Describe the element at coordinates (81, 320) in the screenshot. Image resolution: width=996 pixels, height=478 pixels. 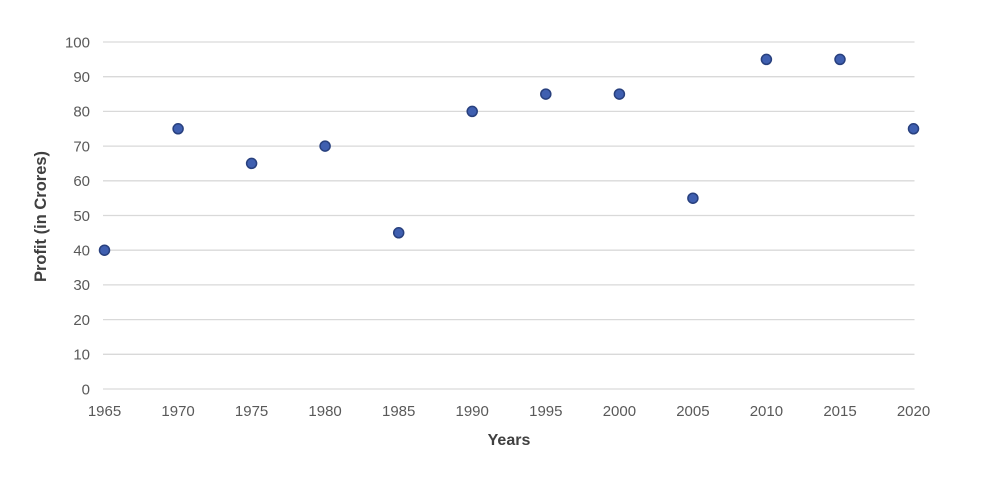
I see `svg-text: 20` at that location.